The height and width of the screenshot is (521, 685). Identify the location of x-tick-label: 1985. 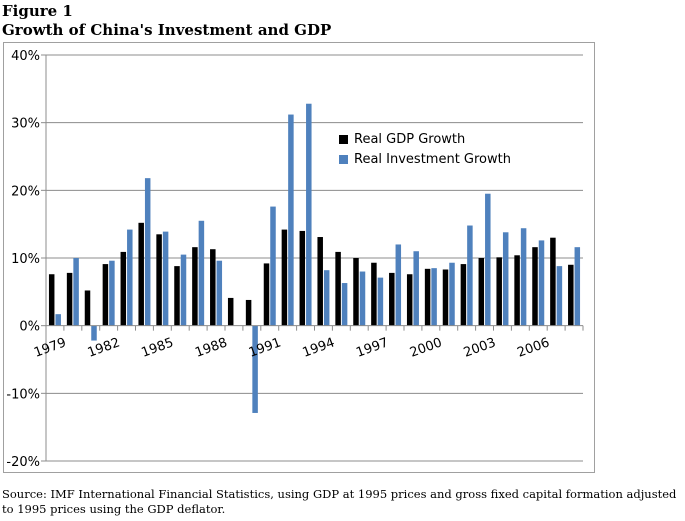
(157, 347).